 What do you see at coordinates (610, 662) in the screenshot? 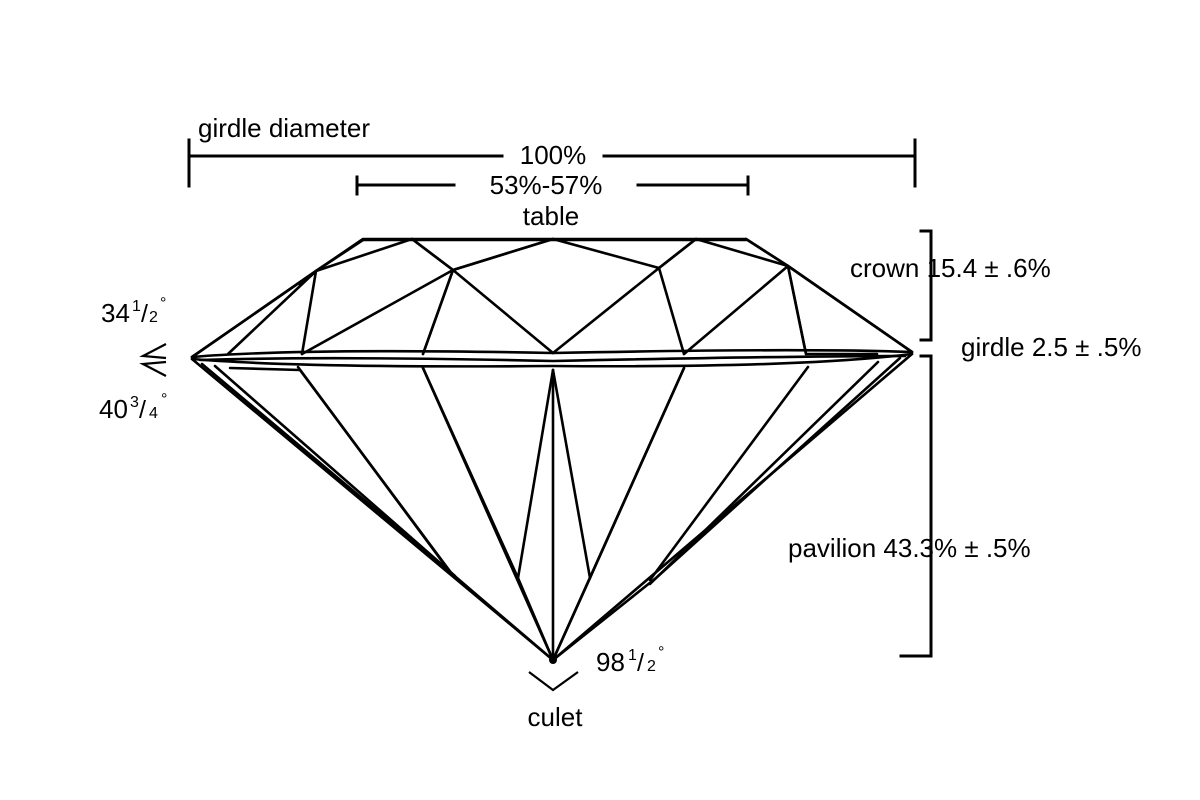
I see `svg-text: 98` at bounding box center [610, 662].